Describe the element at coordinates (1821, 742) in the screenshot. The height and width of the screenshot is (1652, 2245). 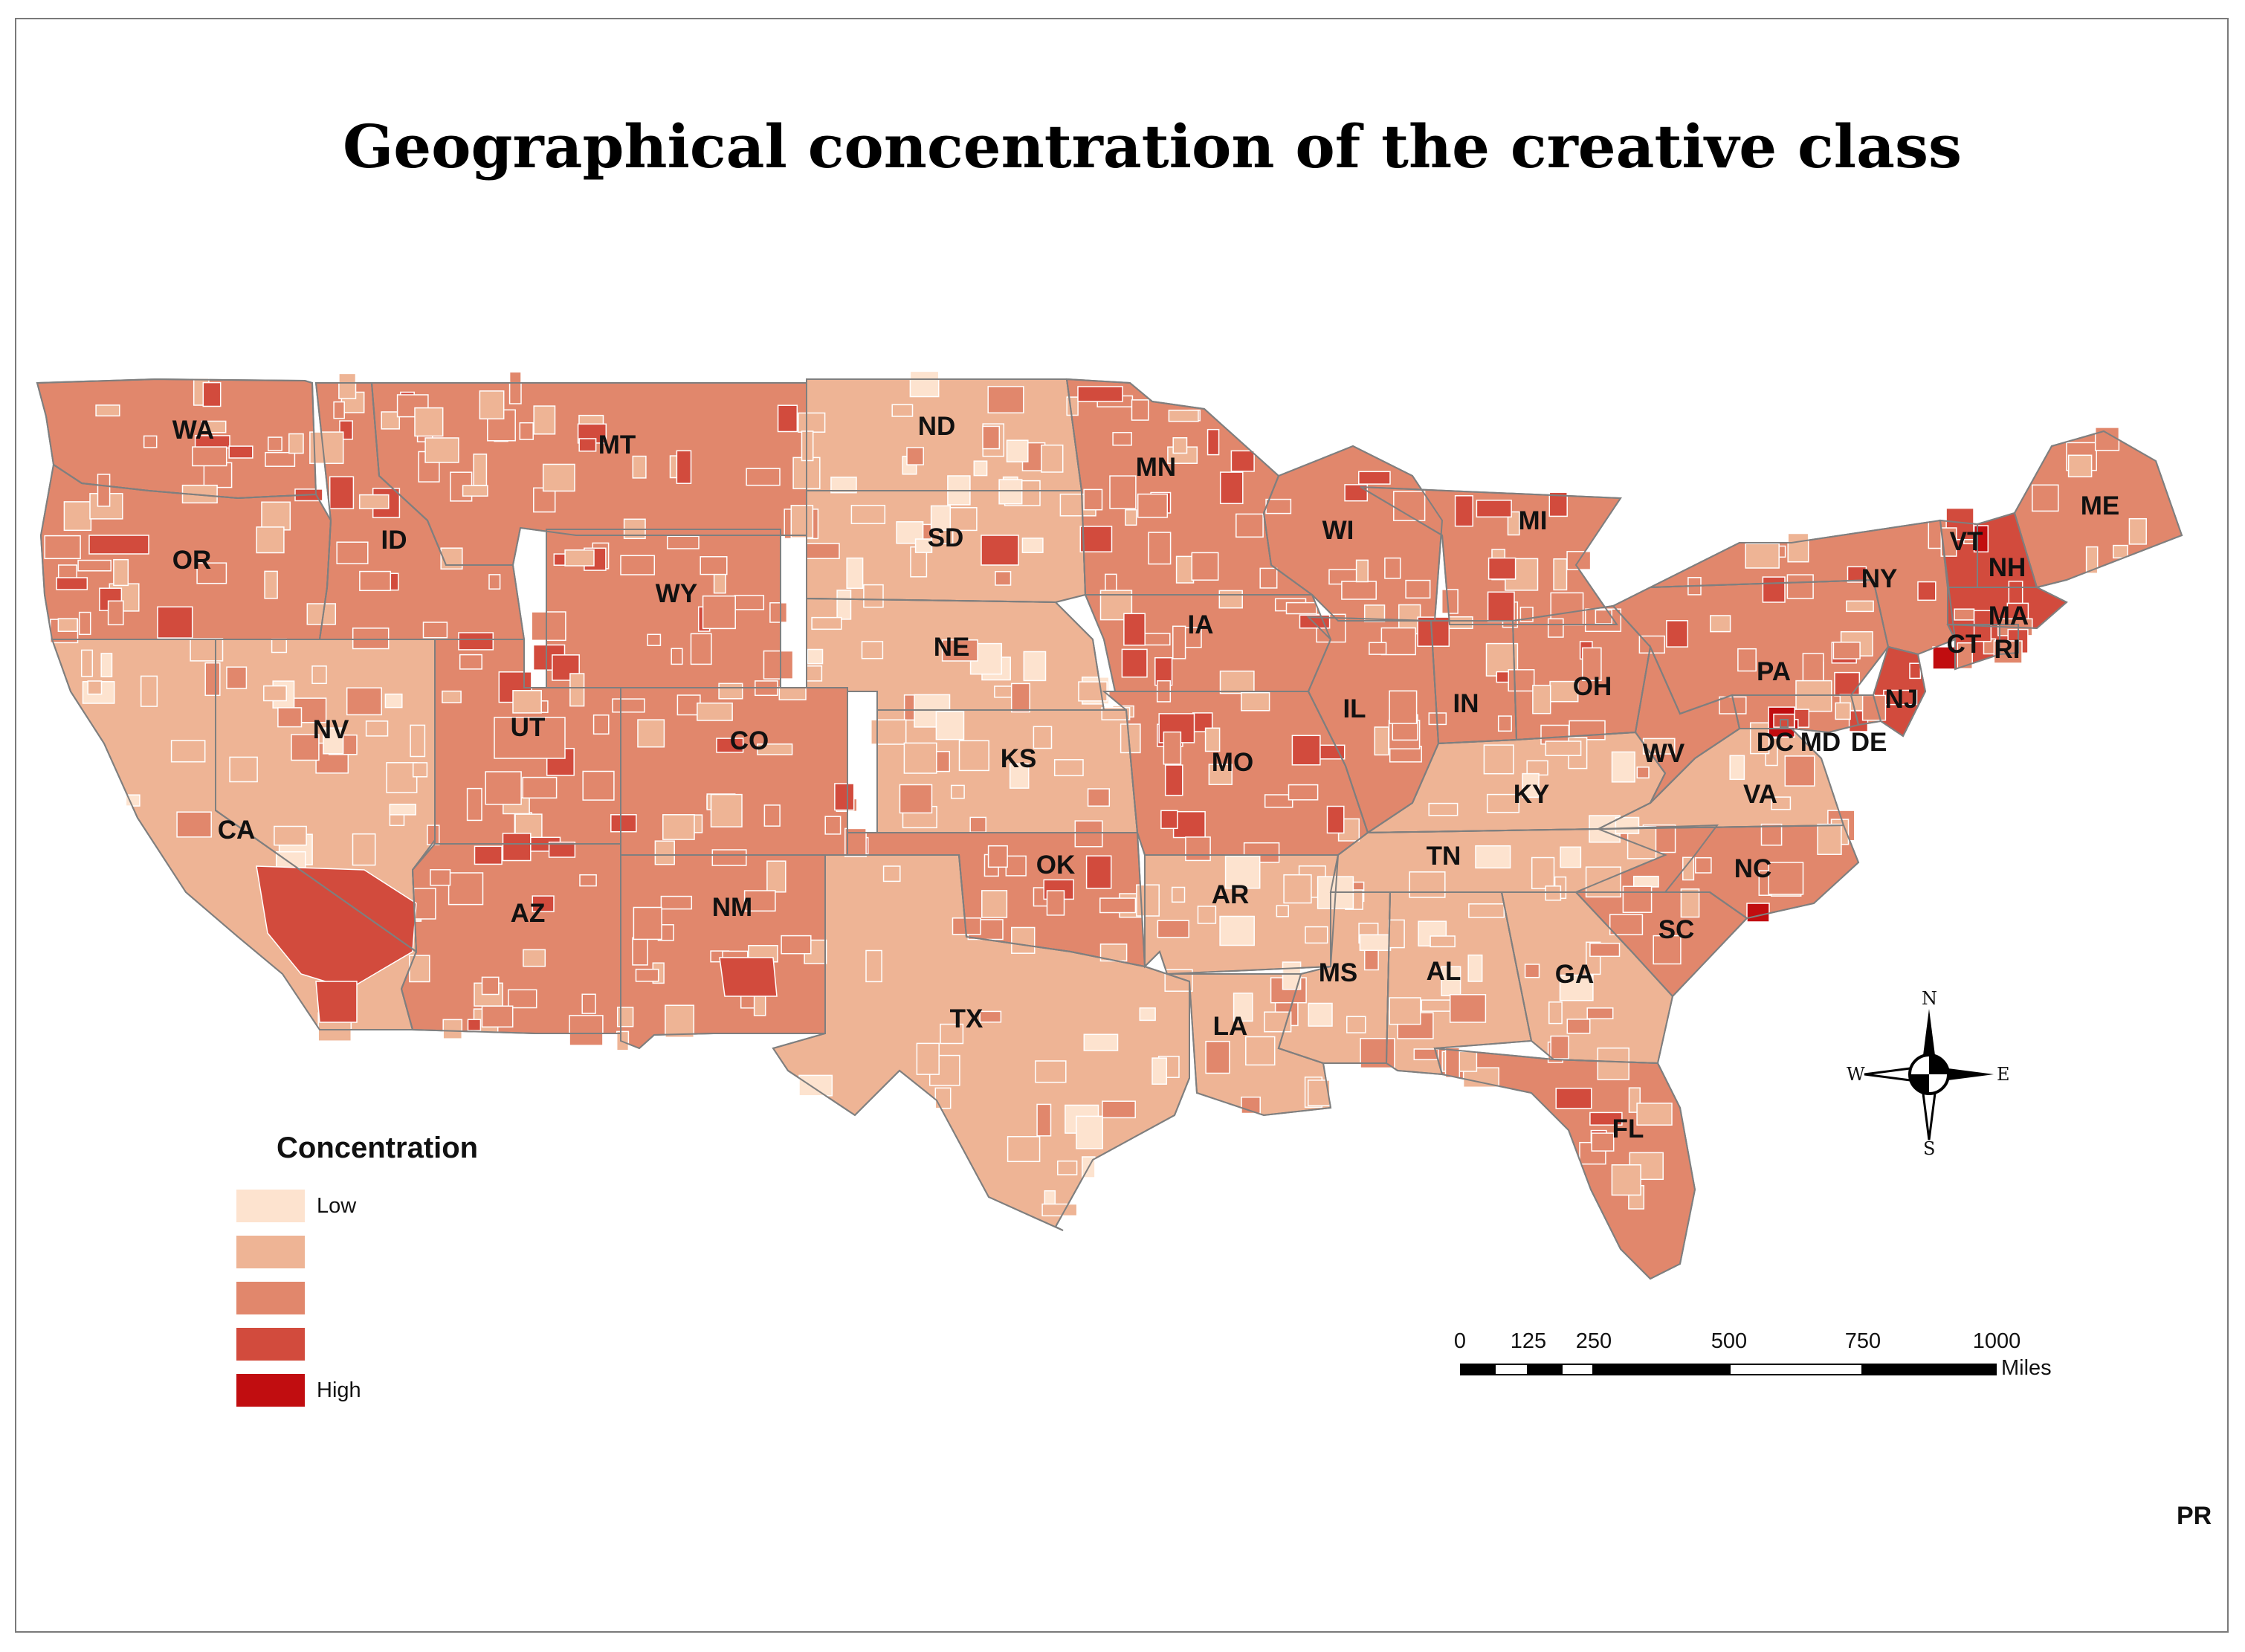
I see `state-label-md: MD` at that location.